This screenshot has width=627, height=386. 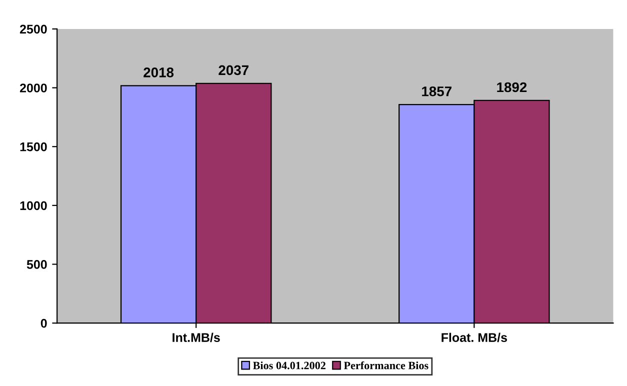 What do you see at coordinates (289, 365) in the screenshot?
I see `legend-label: Bios 04.01.2002` at bounding box center [289, 365].